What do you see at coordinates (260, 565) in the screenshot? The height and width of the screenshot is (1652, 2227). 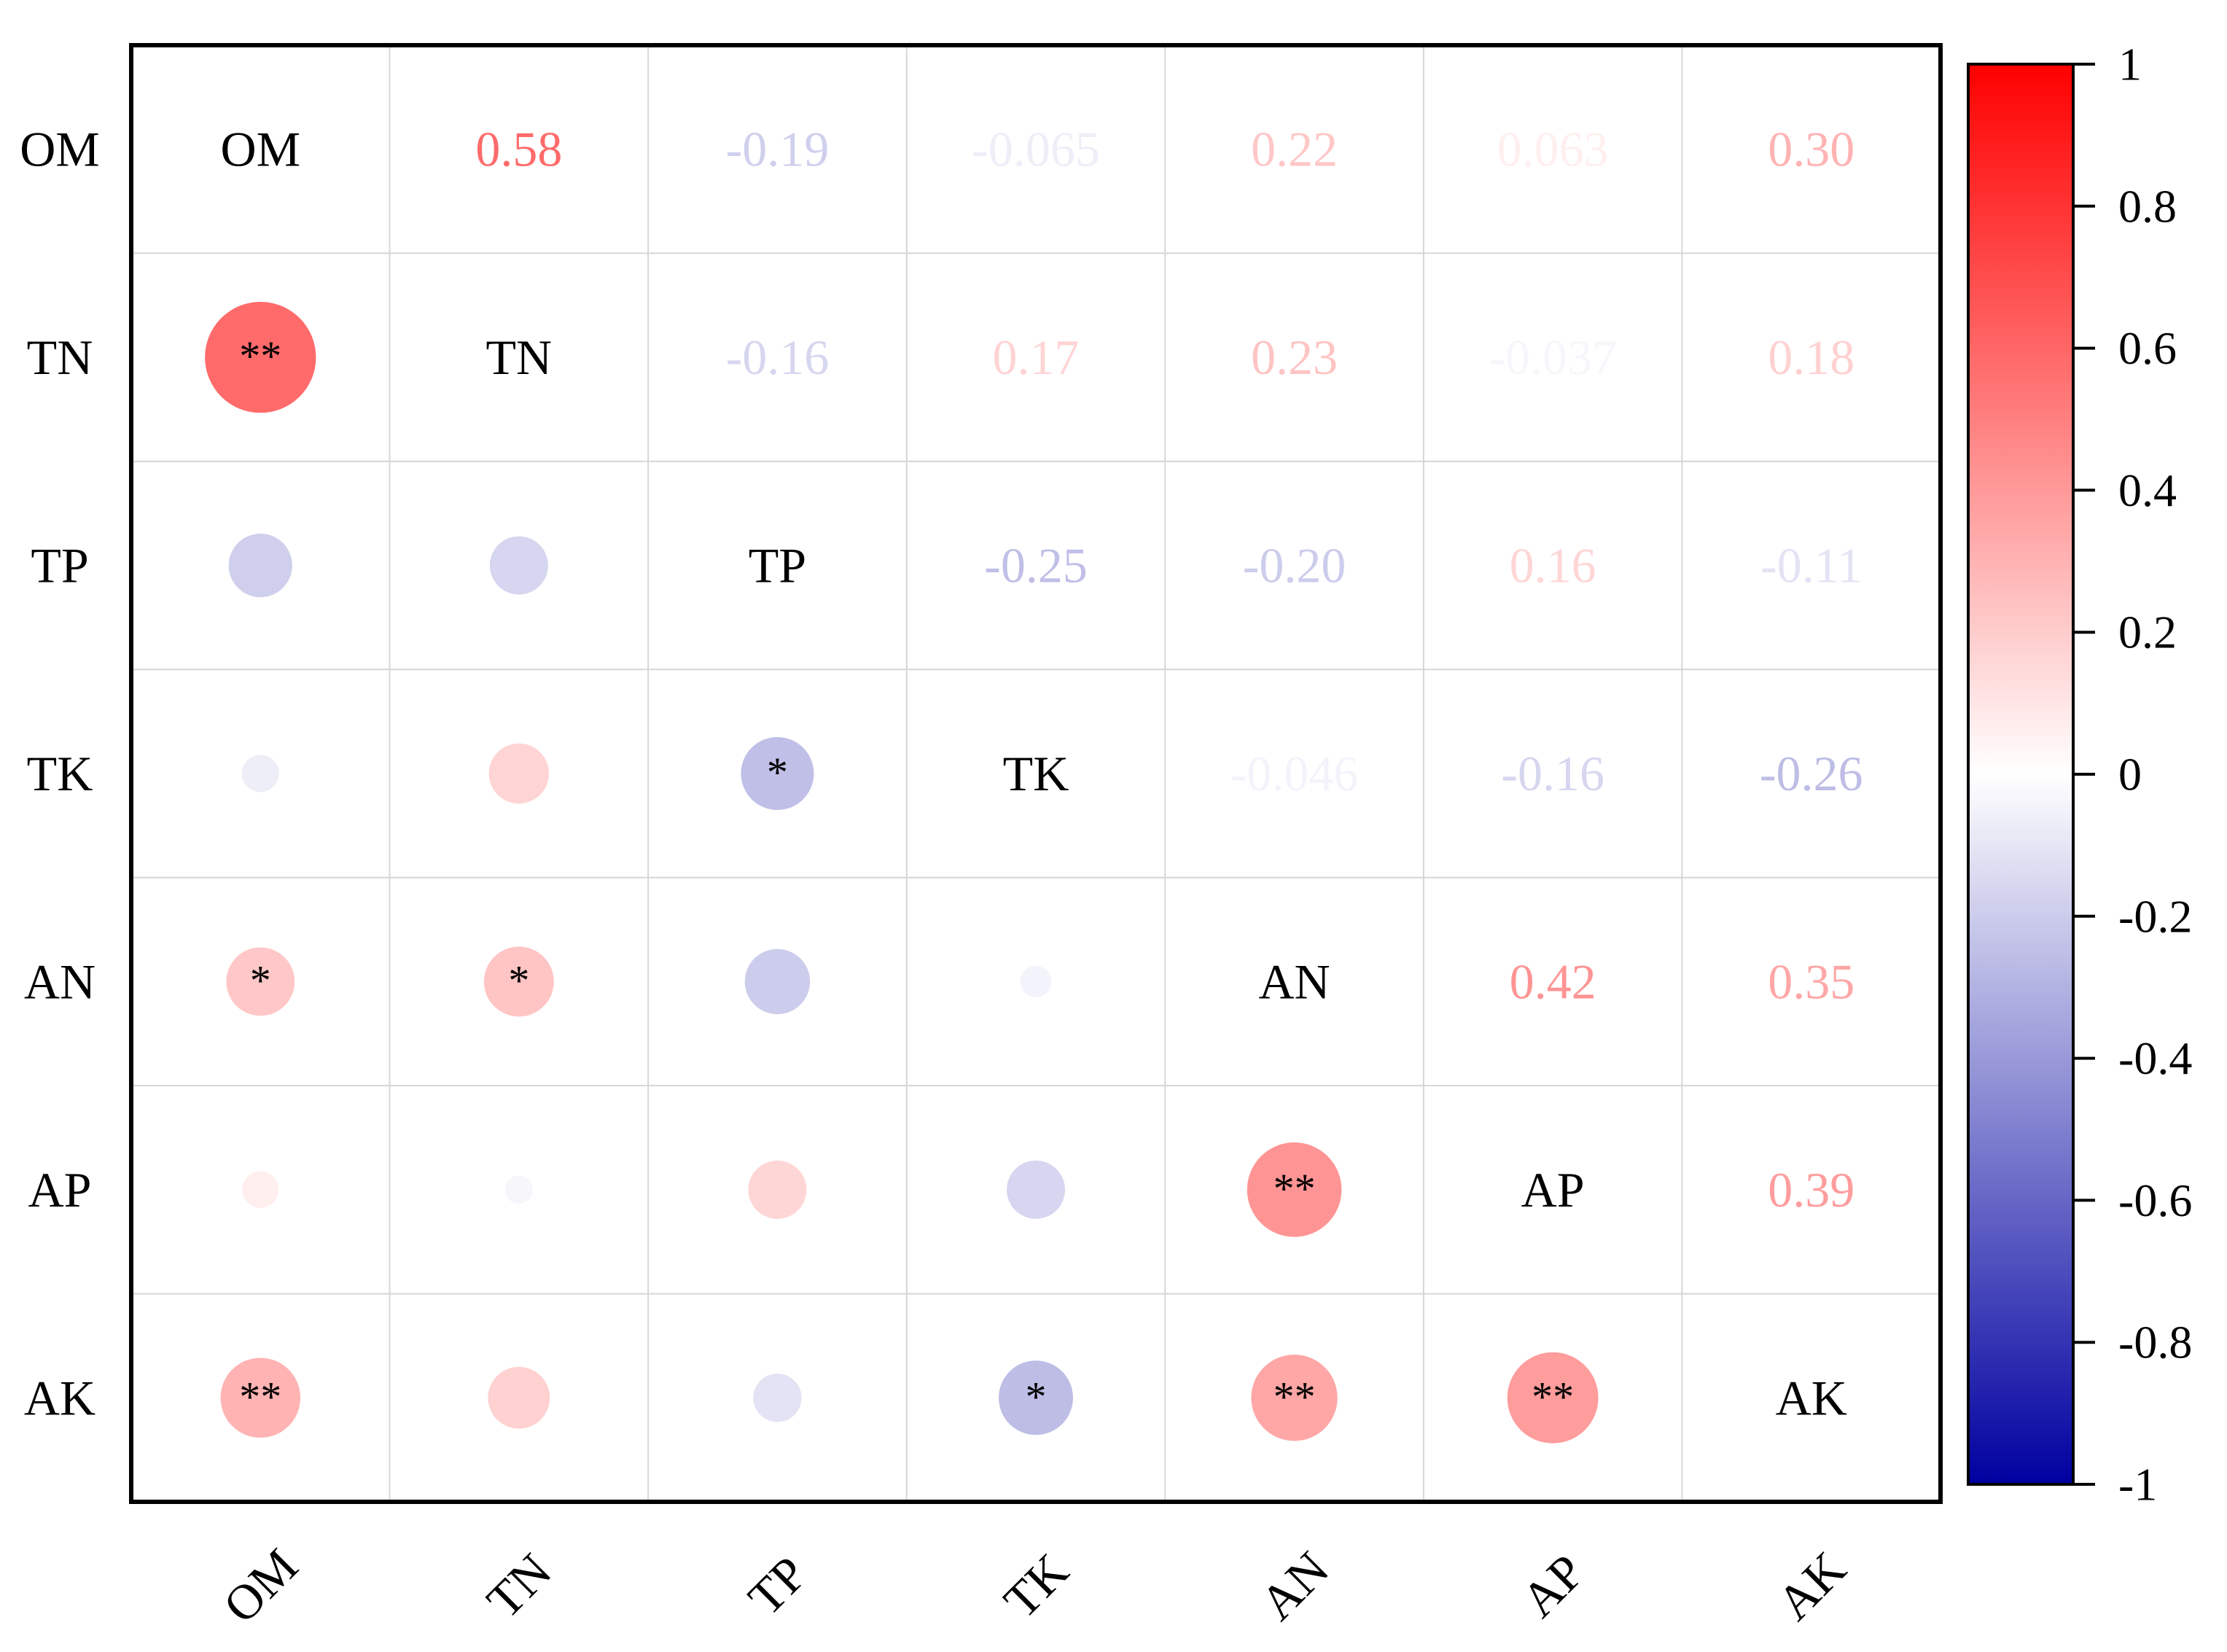 I see `correlation-circle-tp-om` at bounding box center [260, 565].